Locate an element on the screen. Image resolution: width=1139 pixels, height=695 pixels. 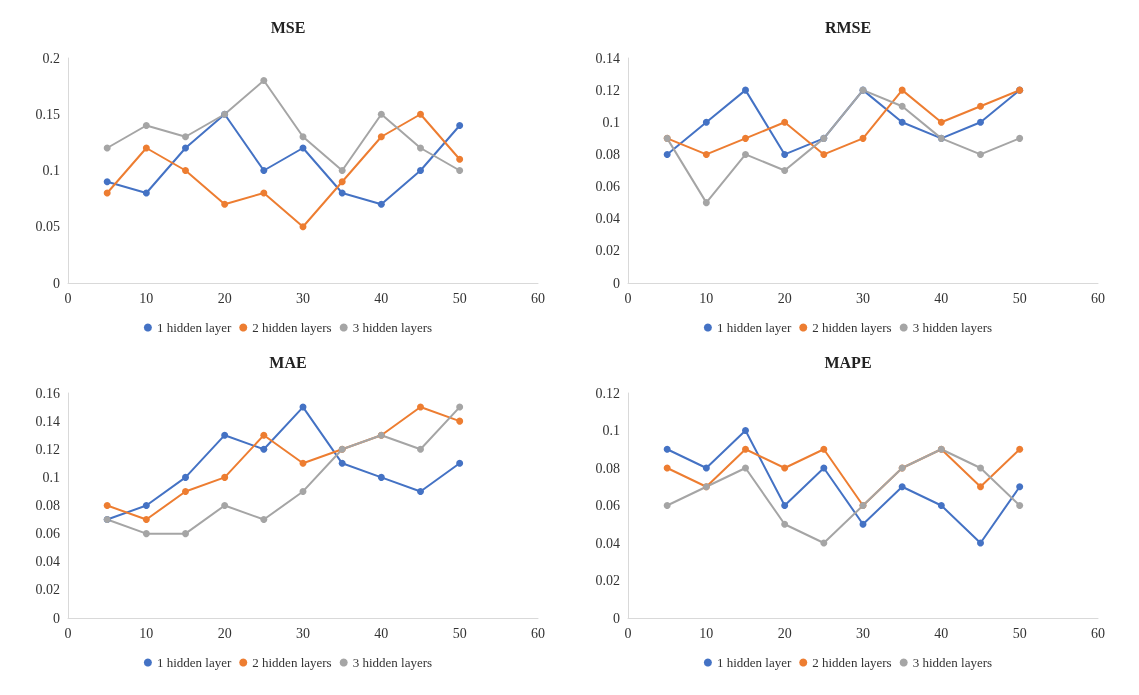
y-tick-label: 0.04 is located at coordinates (47, 562).